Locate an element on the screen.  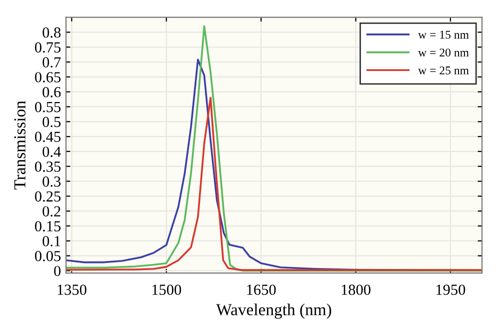
y-axis-title: Transmission is located at coordinates (20, 145).